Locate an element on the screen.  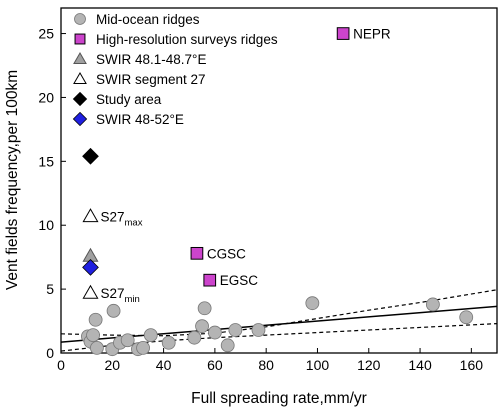
point-label: S27max is located at coordinates (121, 218).